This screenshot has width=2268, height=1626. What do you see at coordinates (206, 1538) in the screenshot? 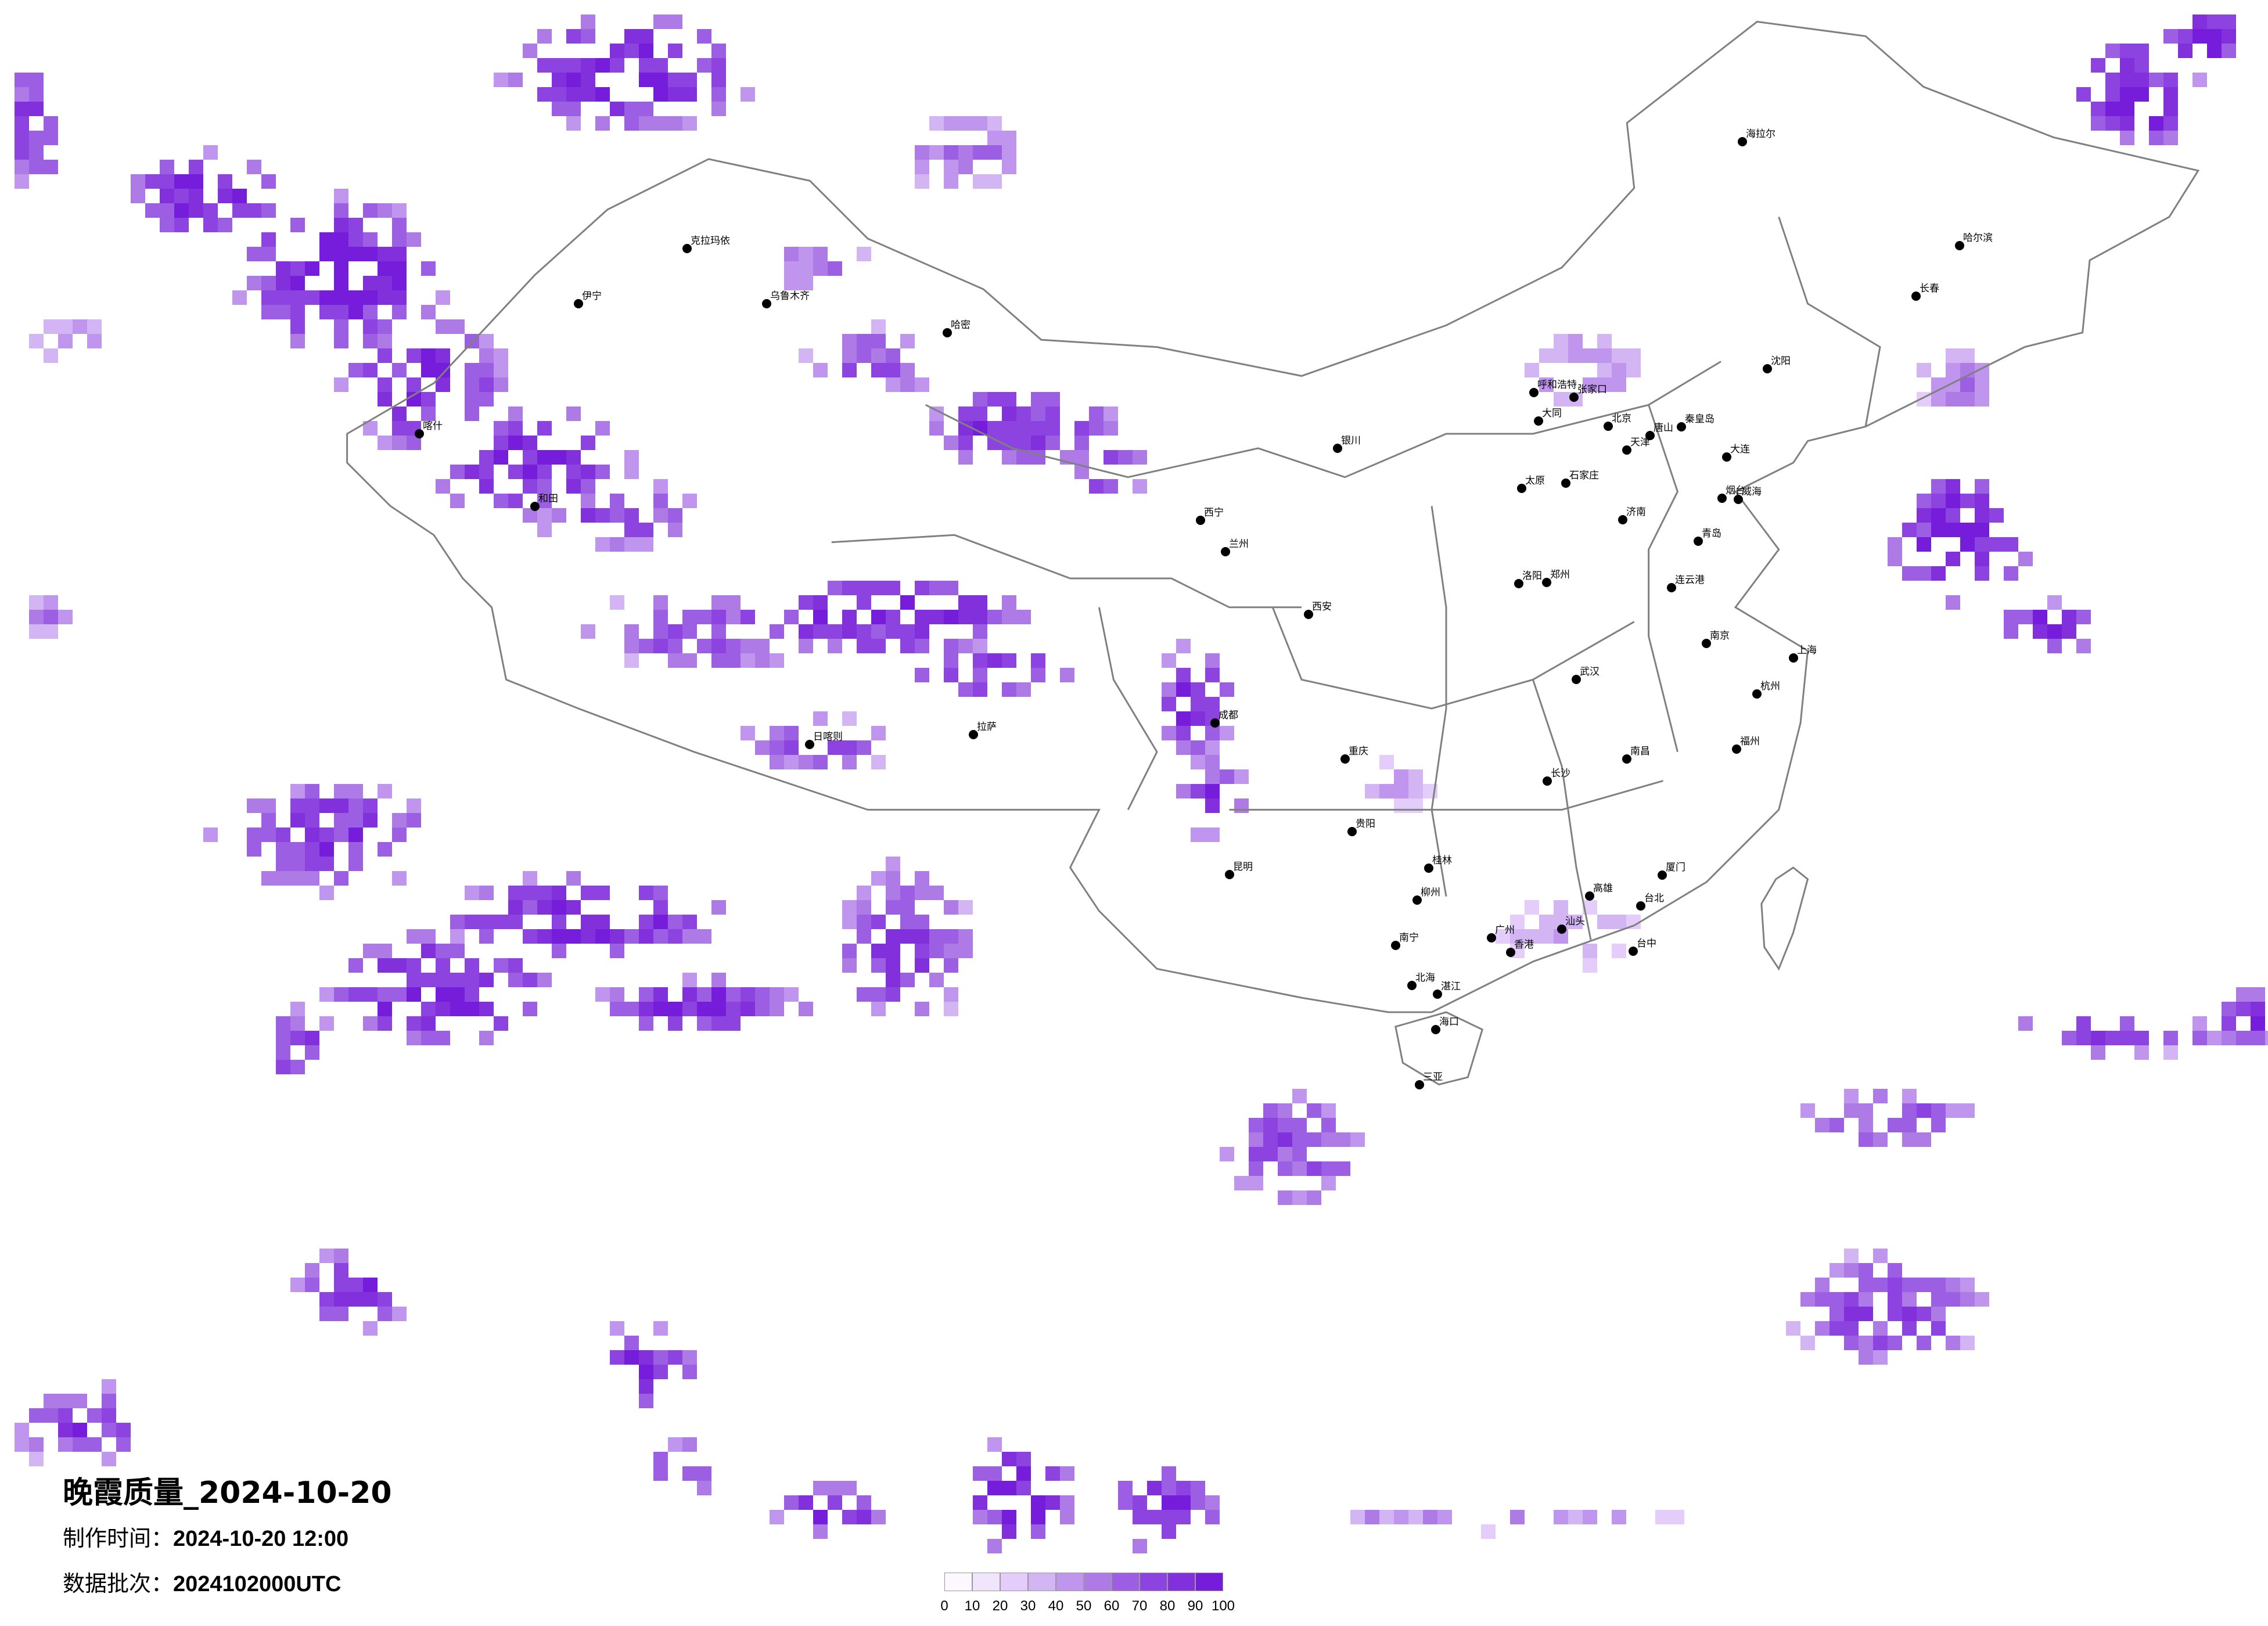
I see `production-time: 制作时间：2024-10-20 12:00` at bounding box center [206, 1538].